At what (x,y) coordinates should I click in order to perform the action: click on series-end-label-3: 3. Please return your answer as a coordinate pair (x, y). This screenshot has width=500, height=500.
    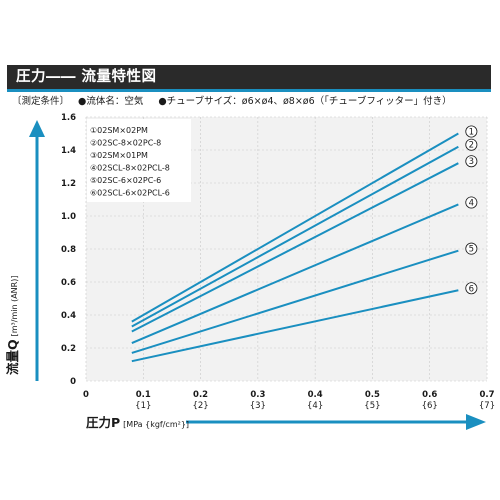
    Looking at the image, I should click on (471, 162).